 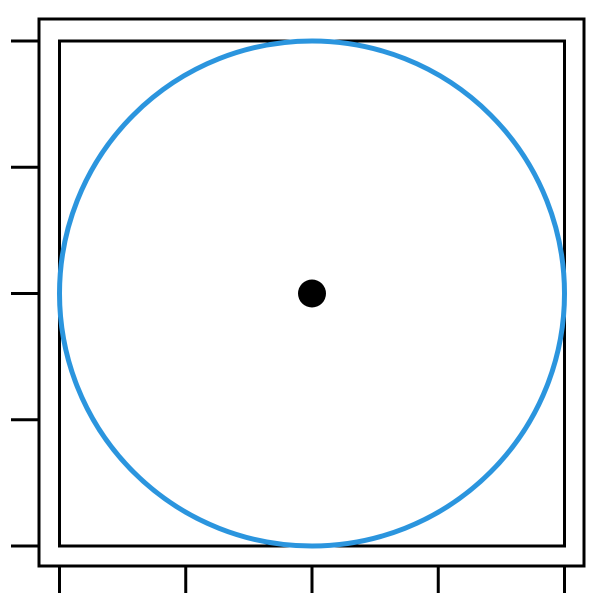 I want to click on y-axis-ticks, so click(x=25, y=293).